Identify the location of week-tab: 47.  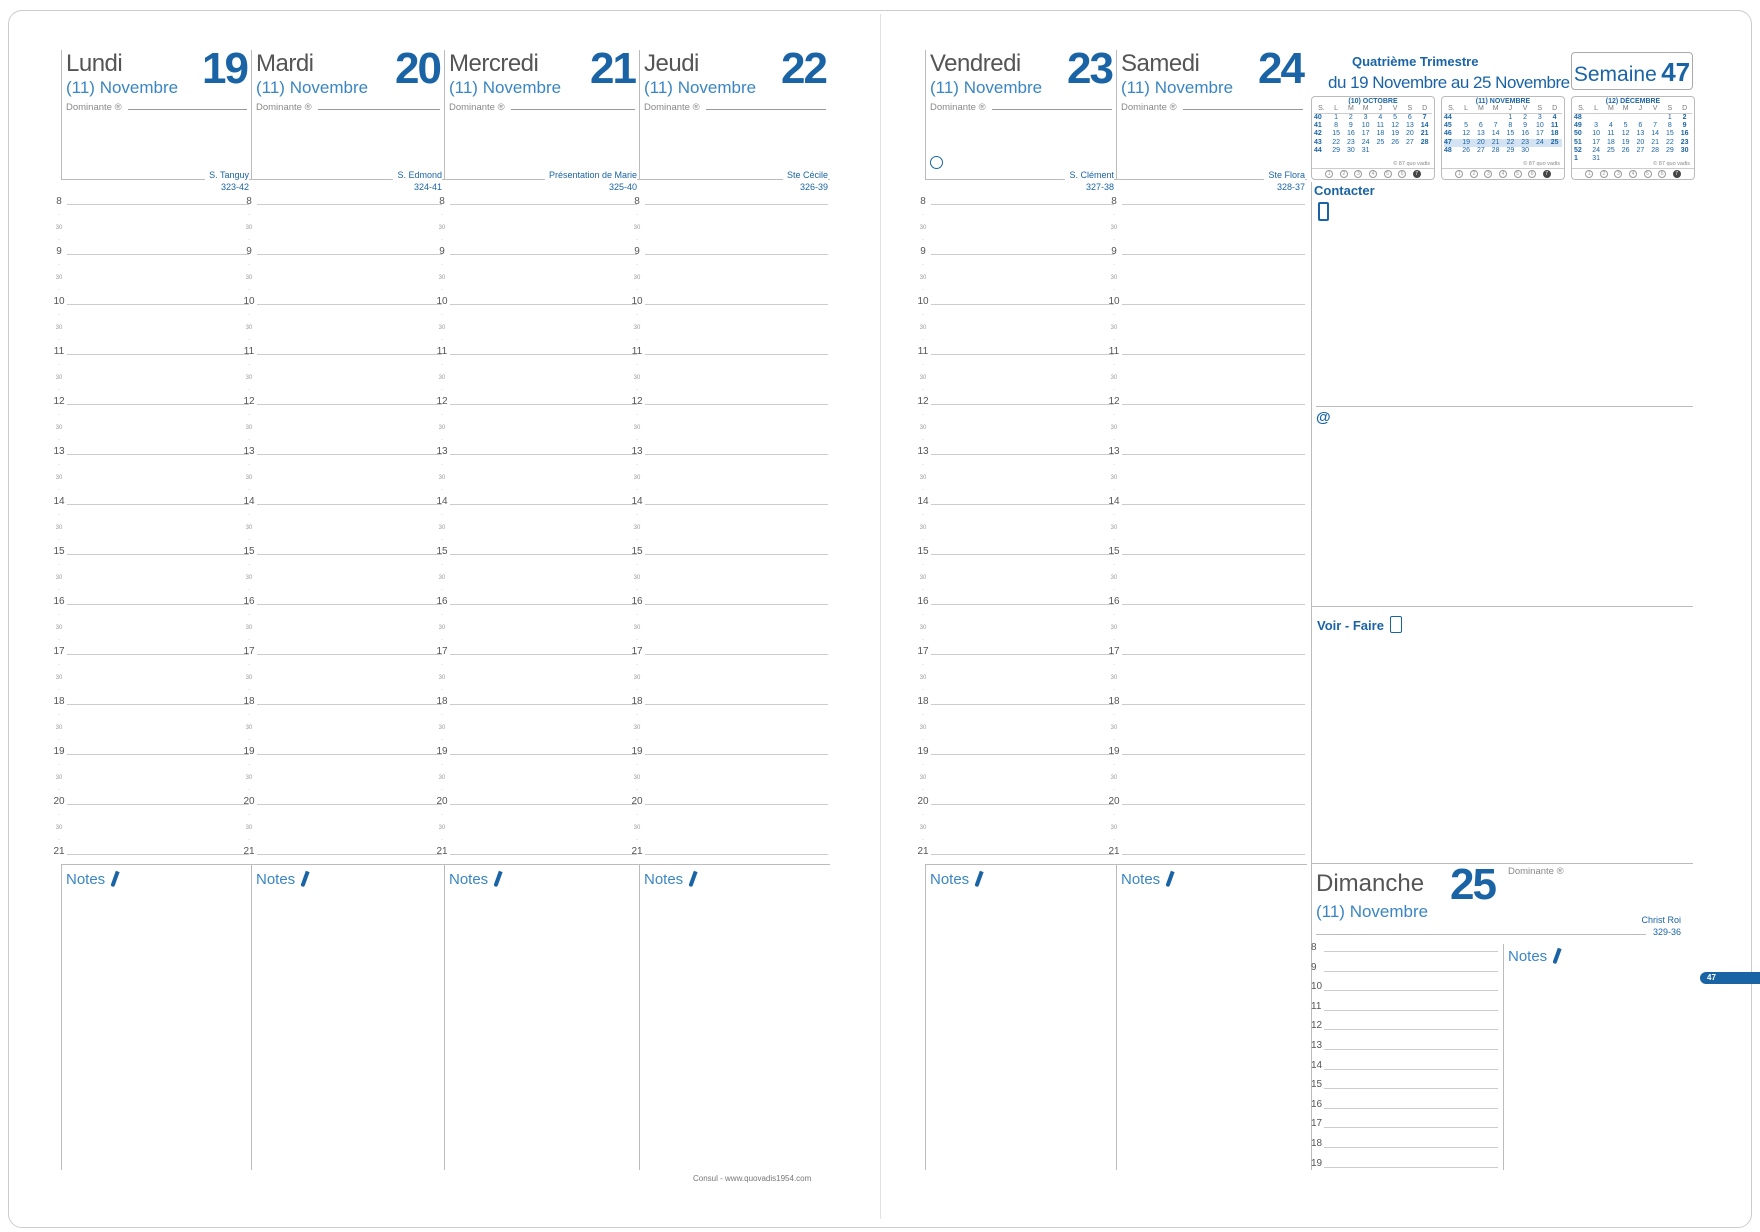
(1730, 978).